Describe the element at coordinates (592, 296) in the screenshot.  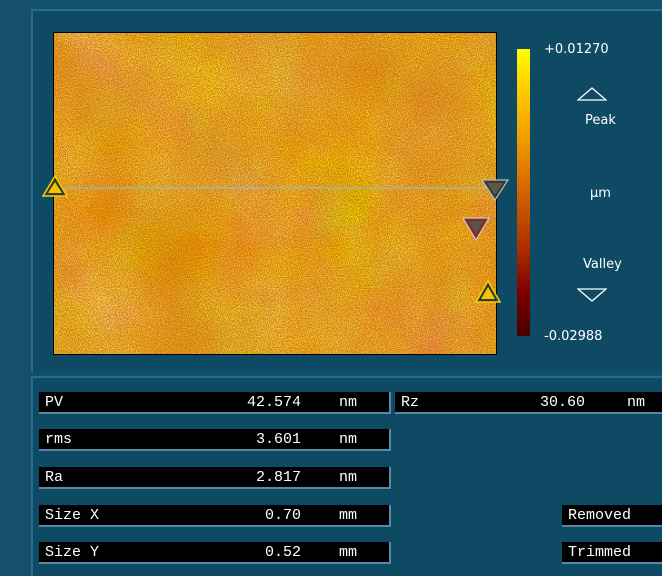
I see `down-triangle-outline-icon` at that location.